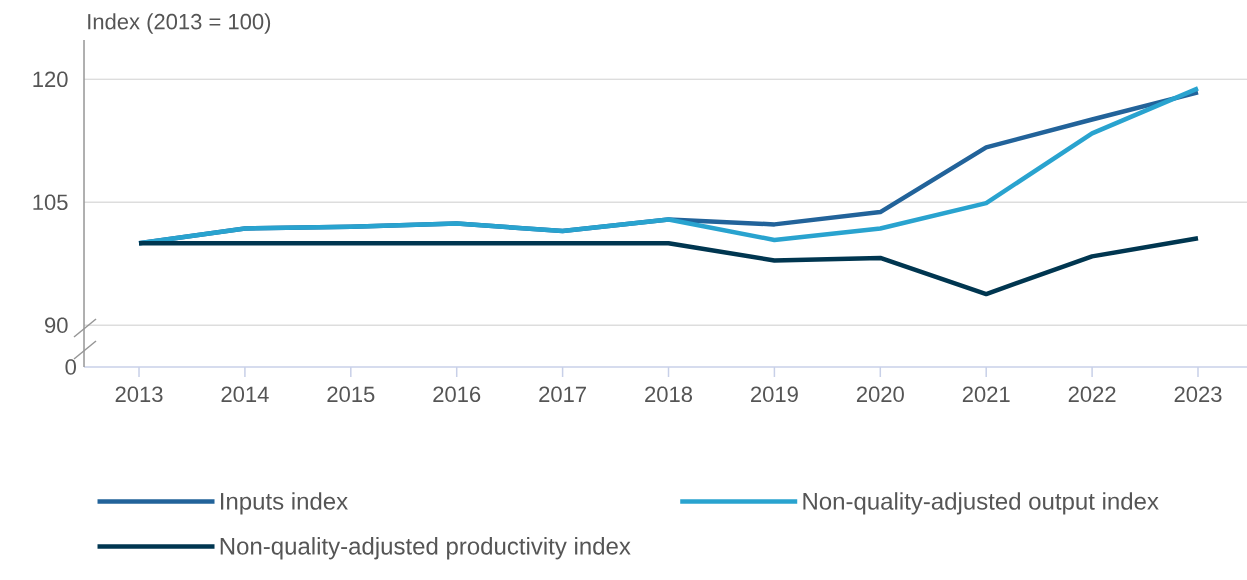 This screenshot has height=580, width=1247. I want to click on x-tick-label: 2016, so click(457, 394).